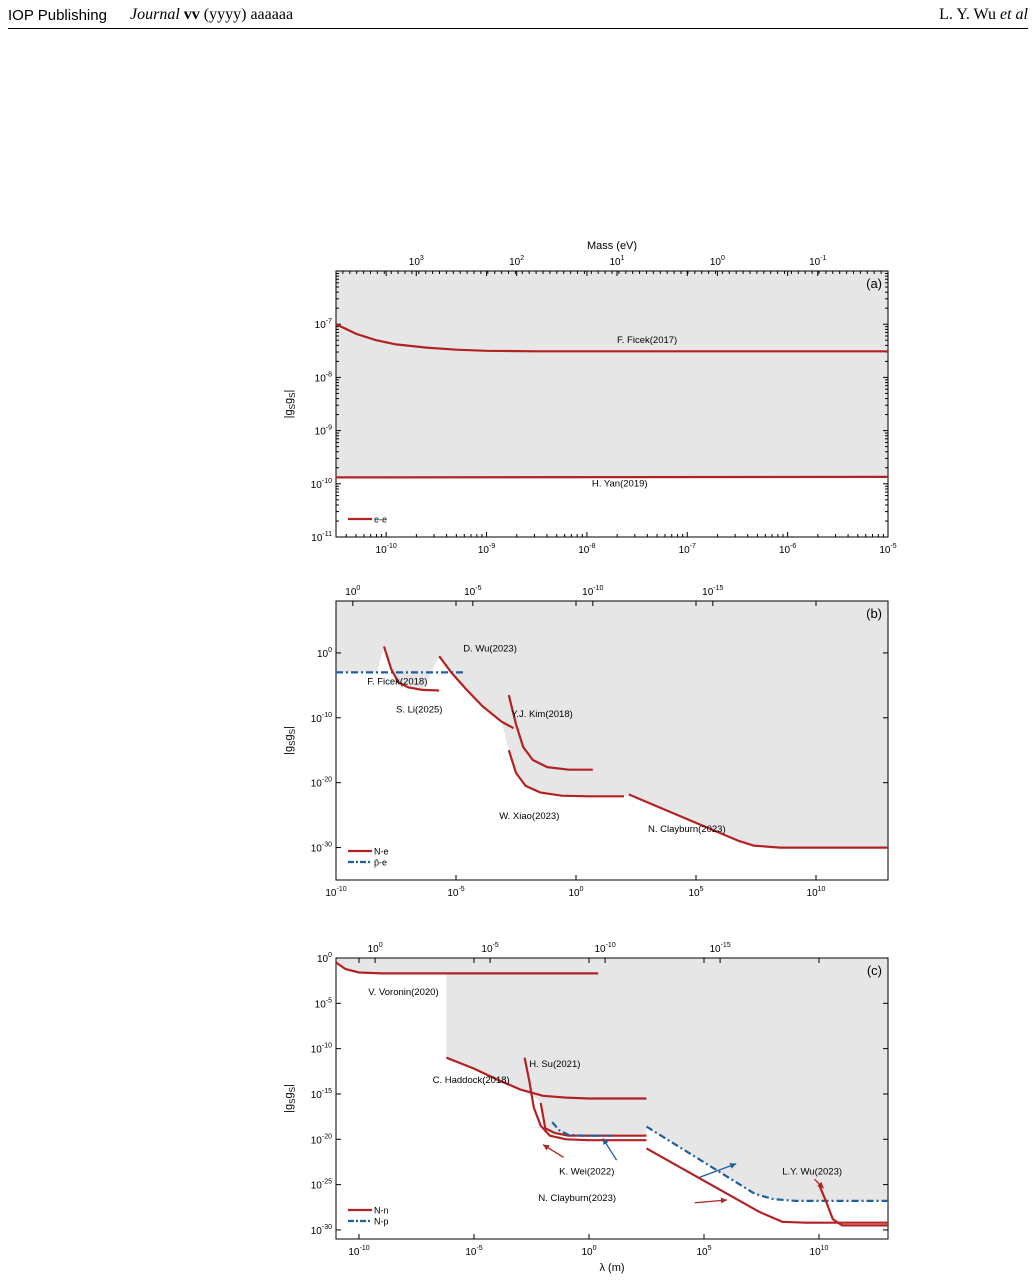 This screenshot has height=1286, width=1034. I want to click on y-tick-label: 10⁻¹⁵, so click(321, 1094).